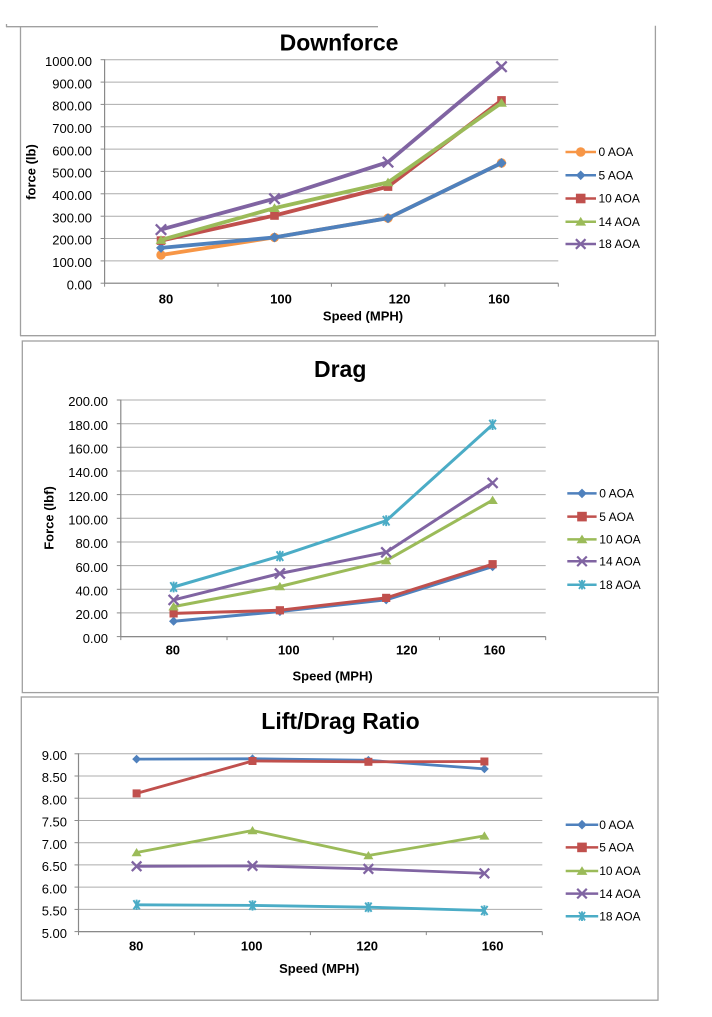  What do you see at coordinates (88, 449) in the screenshot?
I see `svg-text: 160.00` at bounding box center [88, 449].